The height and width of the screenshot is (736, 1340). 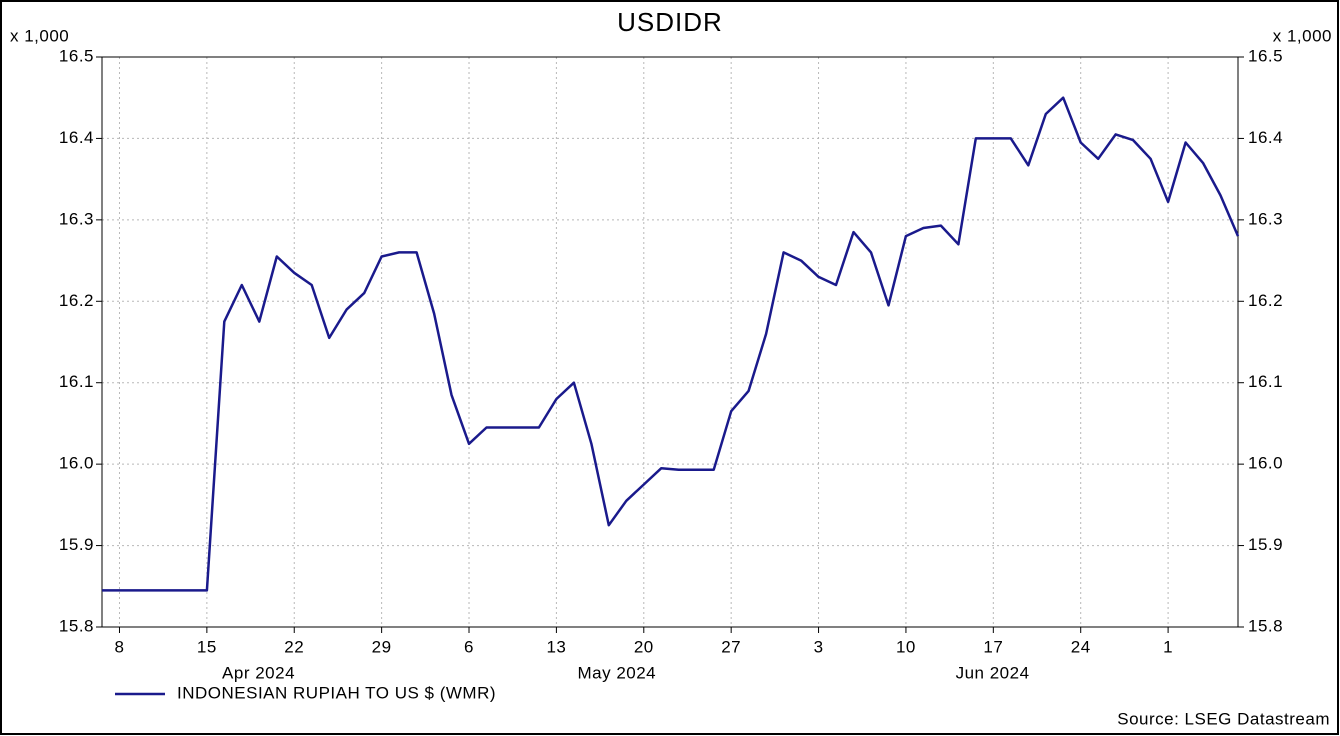 I want to click on y-tick-label: 16.0, so click(x=76, y=463).